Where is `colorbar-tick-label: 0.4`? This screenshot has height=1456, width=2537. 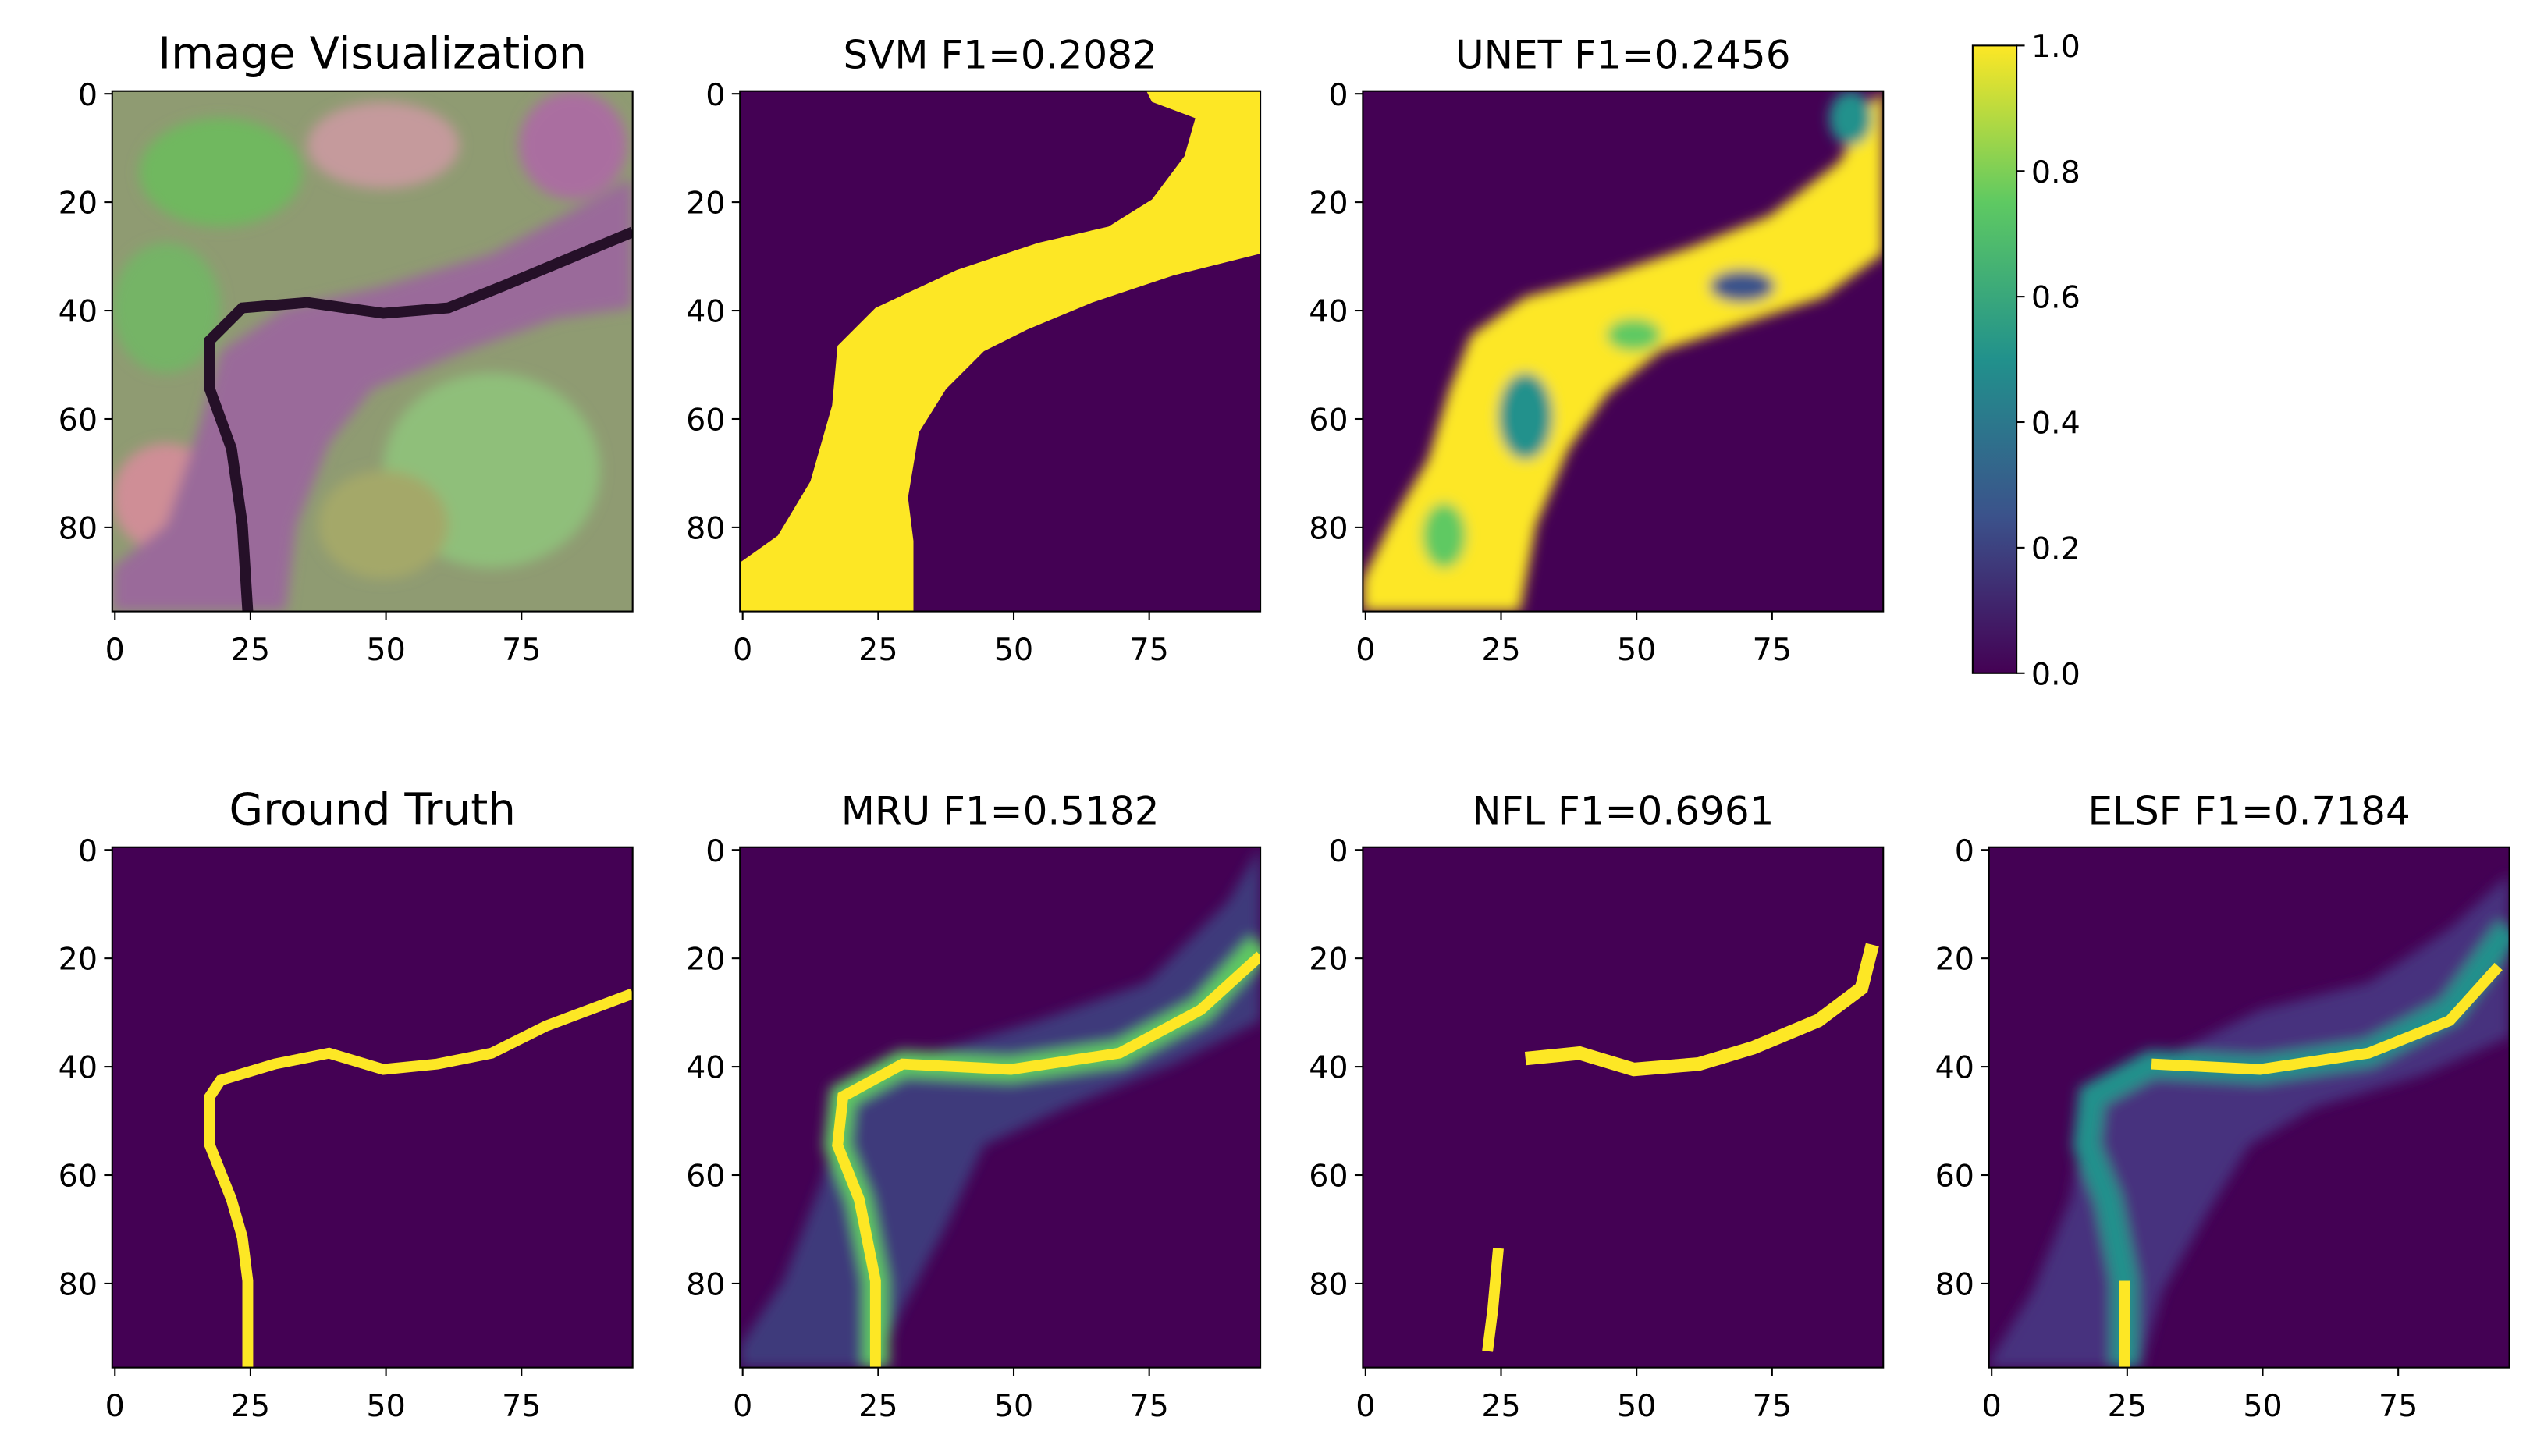 colorbar-tick-label: 0.4 is located at coordinates (2055, 424).